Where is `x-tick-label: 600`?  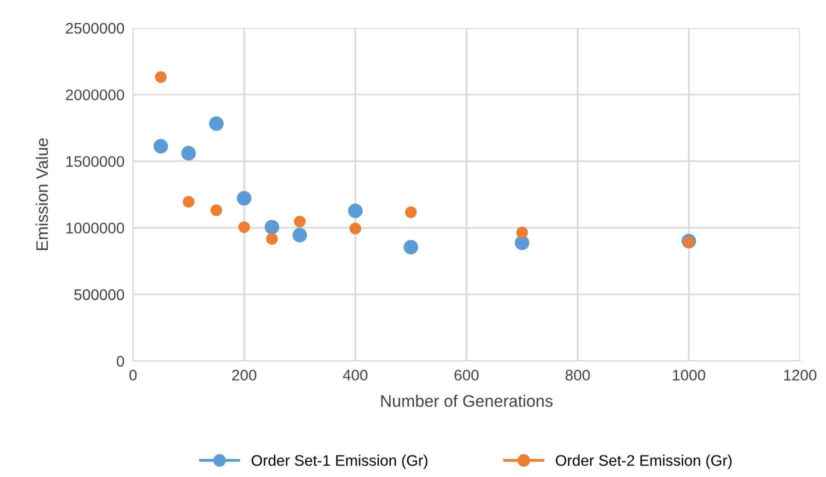 x-tick-label: 600 is located at coordinates (466, 375).